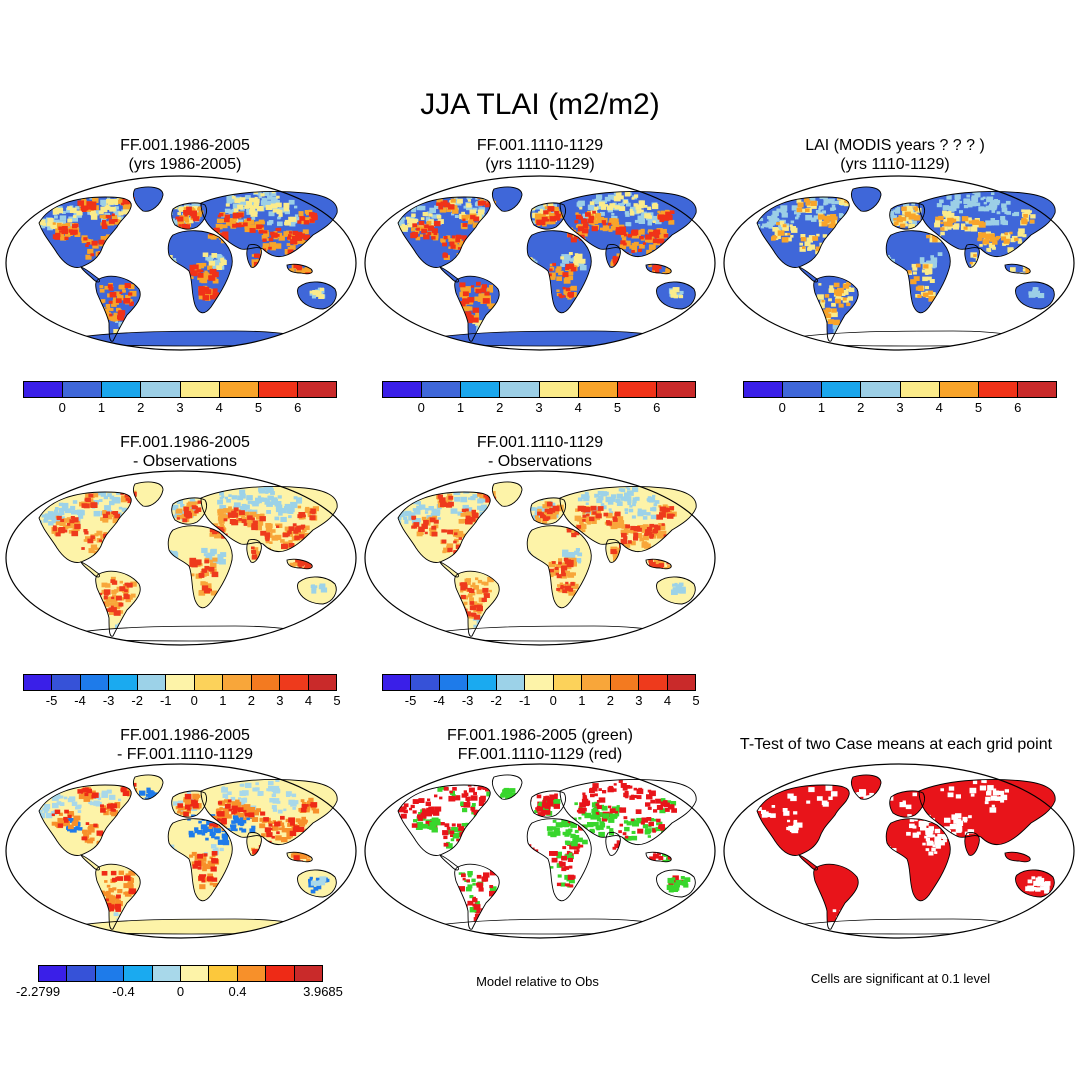  I want to click on note-model-relative: Model relative to Obs, so click(537, 981).